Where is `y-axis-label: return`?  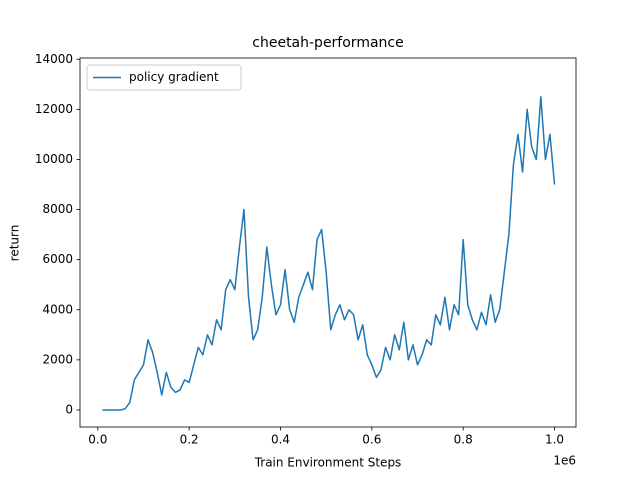
y-axis-label: return is located at coordinates (15, 243).